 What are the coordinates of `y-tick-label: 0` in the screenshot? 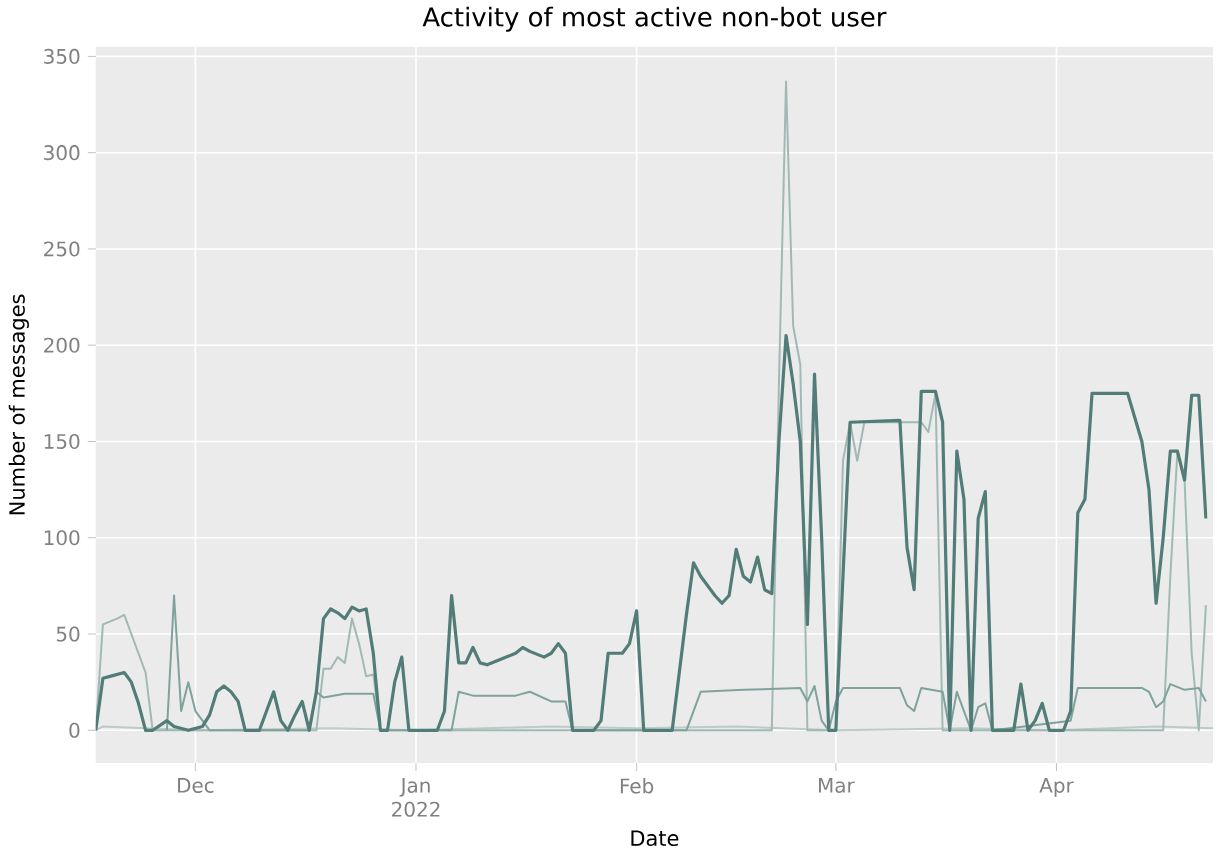 It's located at (74, 730).